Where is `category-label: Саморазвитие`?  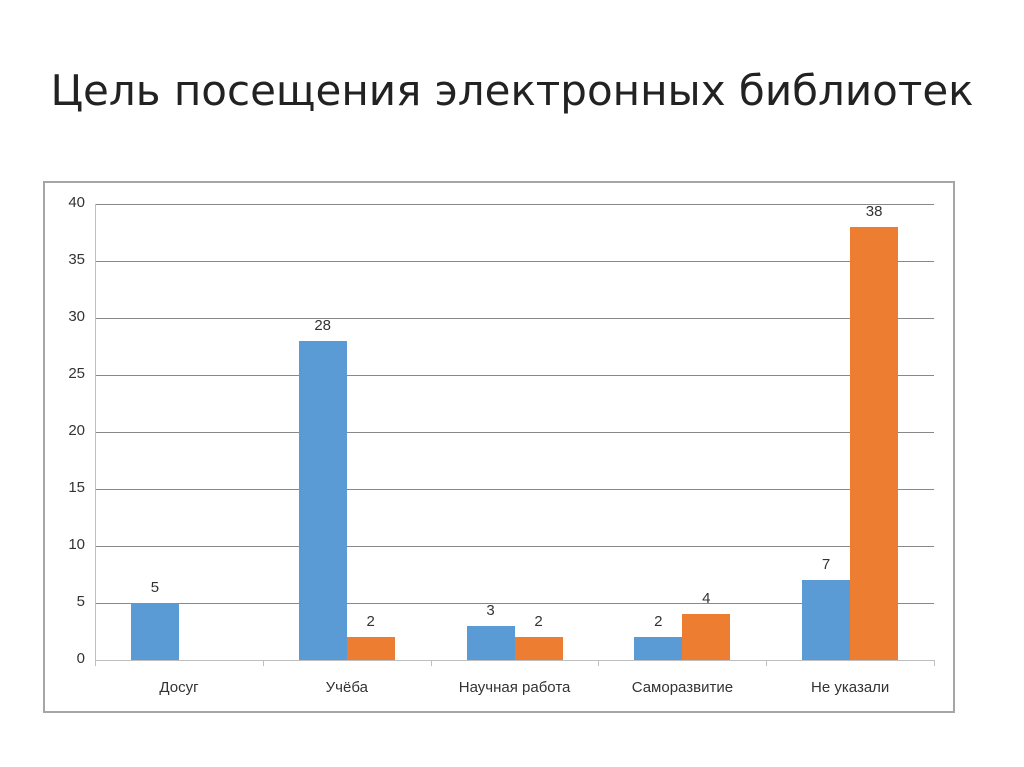 category-label: Саморазвитие is located at coordinates (682, 687).